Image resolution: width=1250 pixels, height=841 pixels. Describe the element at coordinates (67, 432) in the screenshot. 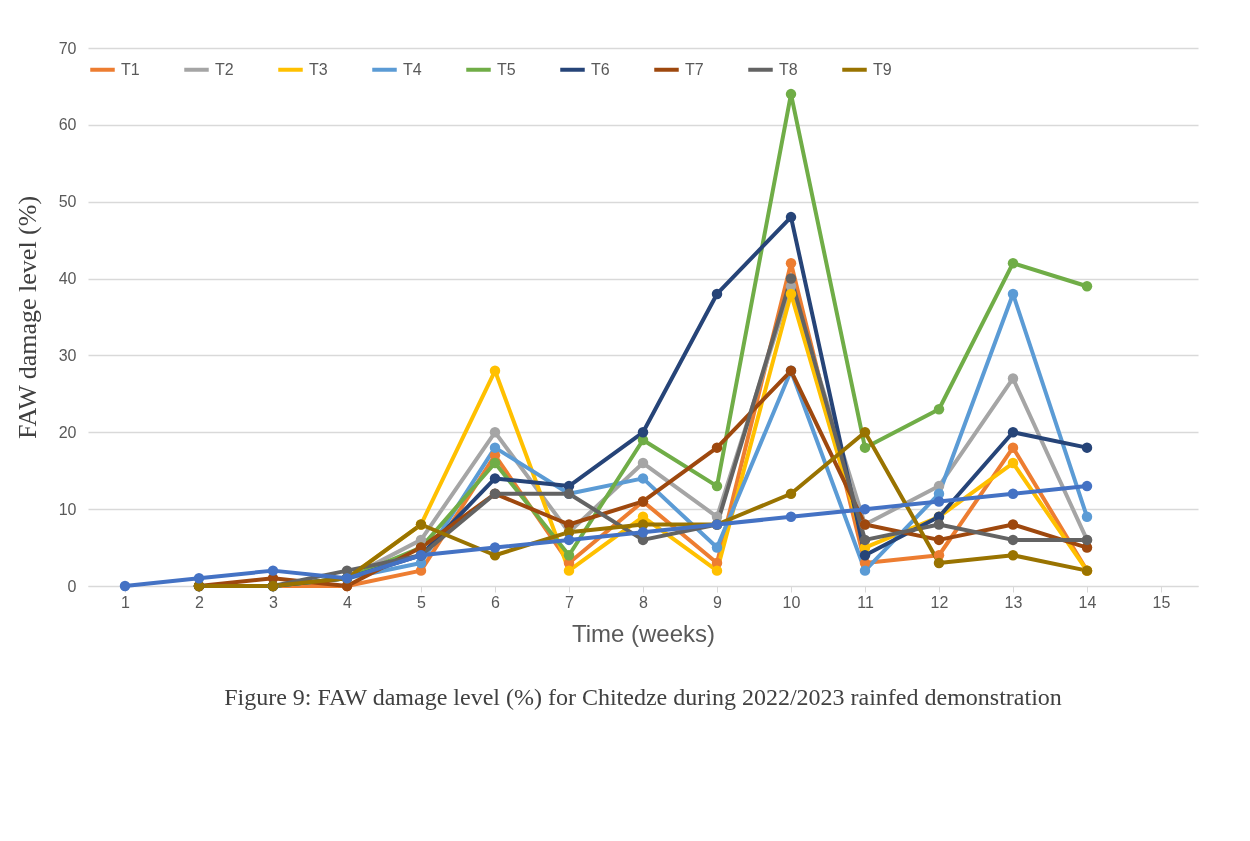

I see `y-tick-label: 20` at that location.